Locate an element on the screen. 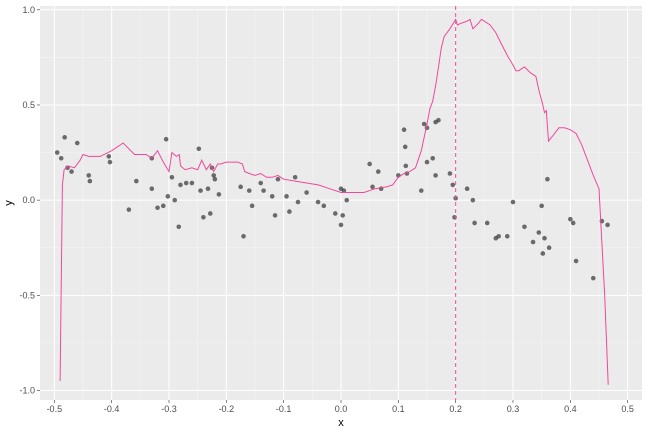  y-axis-ticks: -1.0 -0.5 0.0 0.5 1.0 is located at coordinates (29, 200).